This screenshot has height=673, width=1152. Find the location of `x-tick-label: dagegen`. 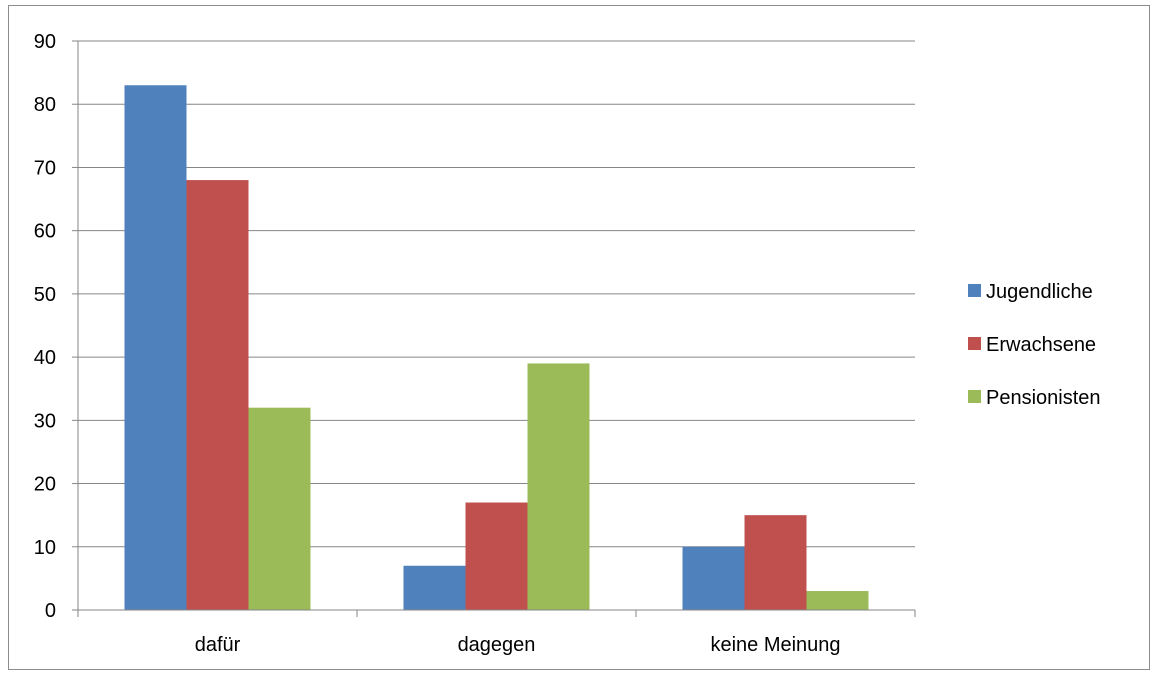

x-tick-label: dagegen is located at coordinates (497, 645).